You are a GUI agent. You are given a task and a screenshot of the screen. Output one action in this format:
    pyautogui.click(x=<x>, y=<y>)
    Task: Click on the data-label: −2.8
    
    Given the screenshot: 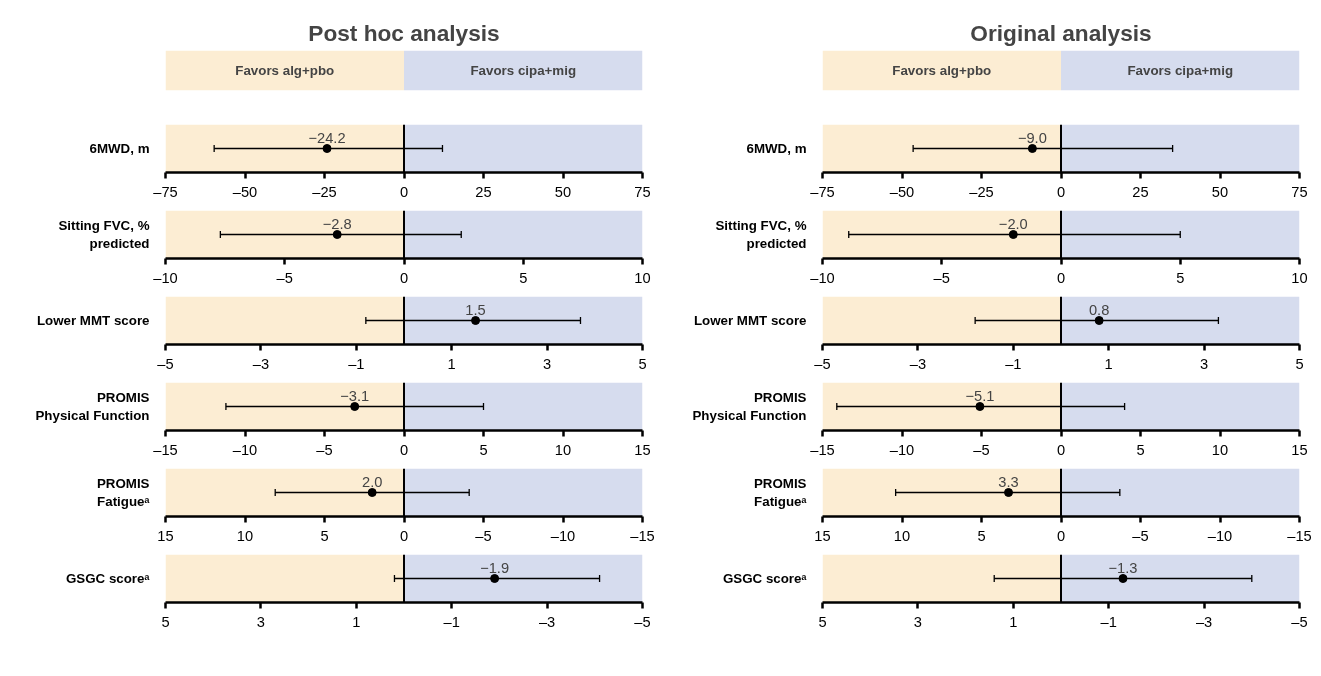 What is the action you would take?
    pyautogui.click(x=337, y=223)
    